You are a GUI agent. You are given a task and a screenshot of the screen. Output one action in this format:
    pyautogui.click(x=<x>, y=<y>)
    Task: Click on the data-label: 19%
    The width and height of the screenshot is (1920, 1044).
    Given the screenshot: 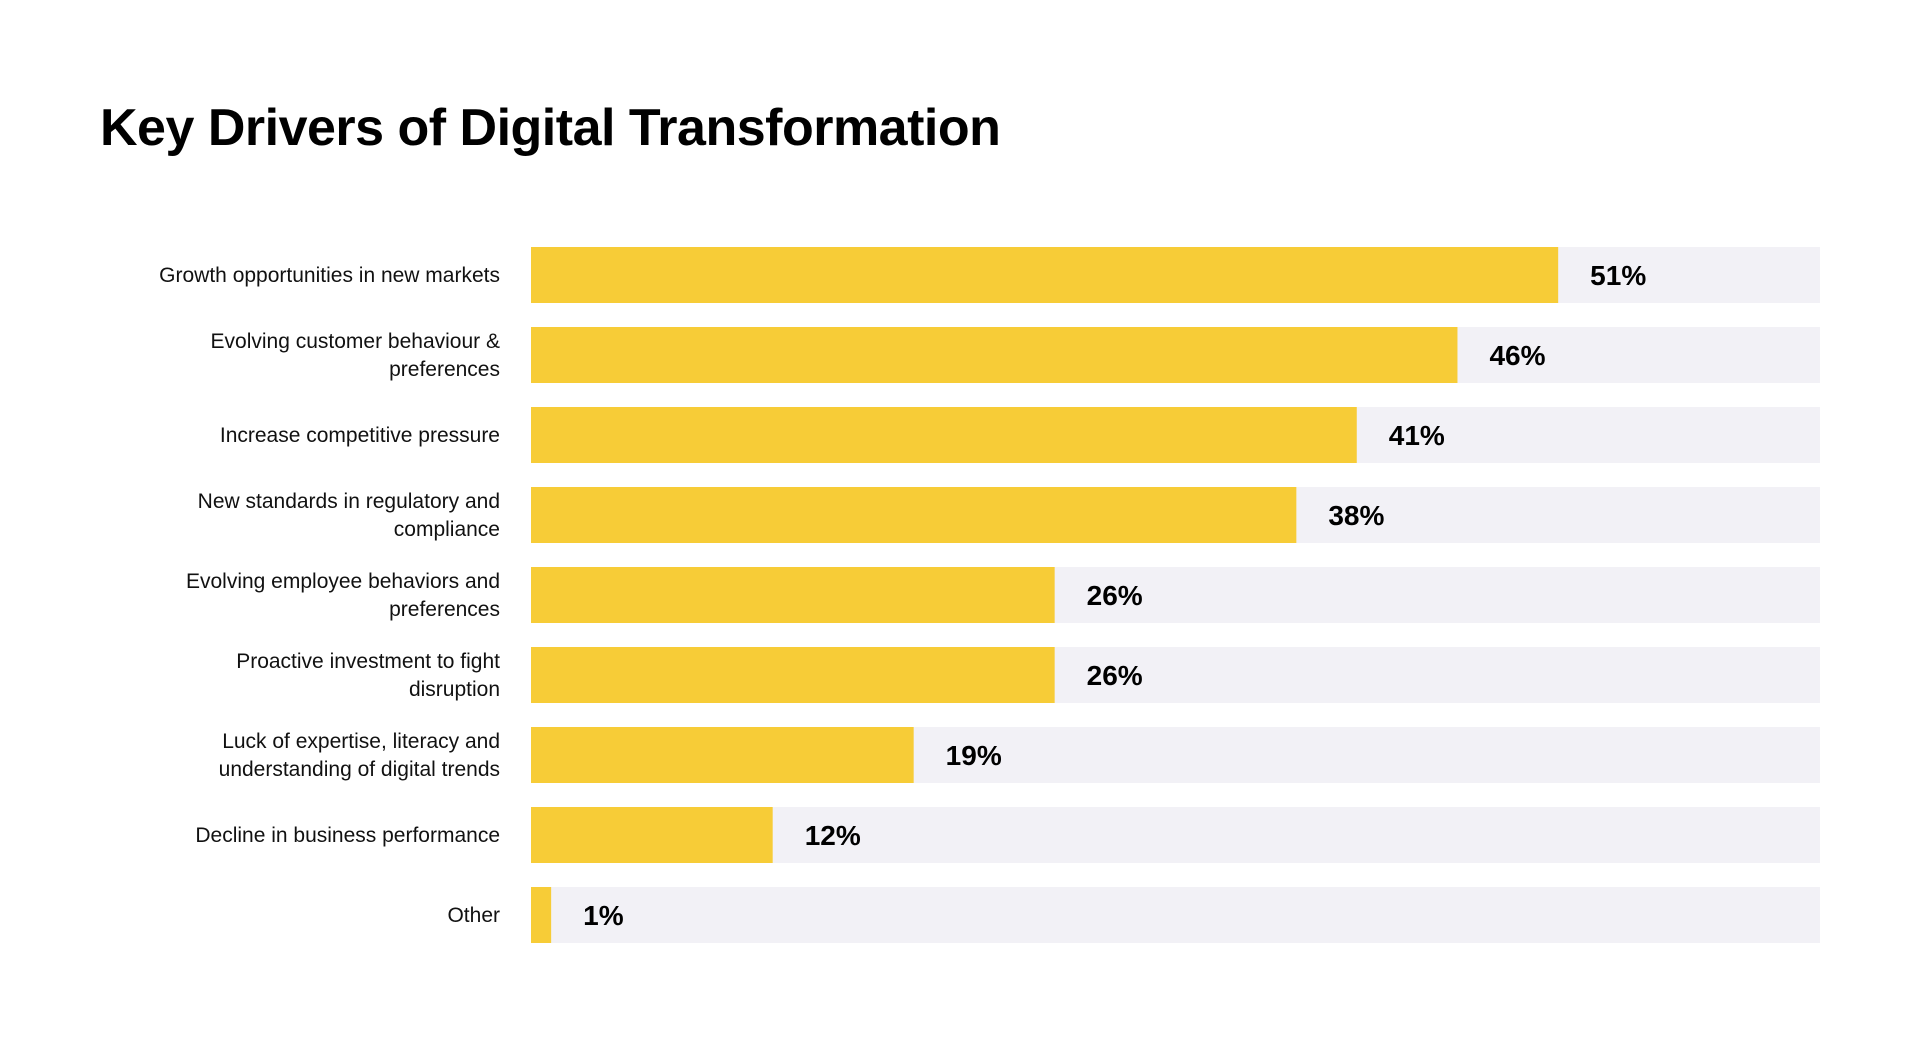 What is the action you would take?
    pyautogui.click(x=974, y=755)
    